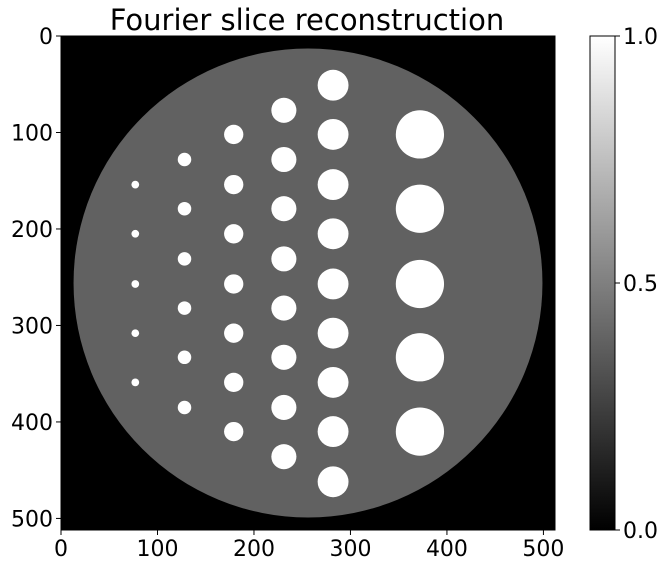 This screenshot has width=667, height=568. I want to click on colorbar: 0.0 0.5 1.0, so click(623, 284).